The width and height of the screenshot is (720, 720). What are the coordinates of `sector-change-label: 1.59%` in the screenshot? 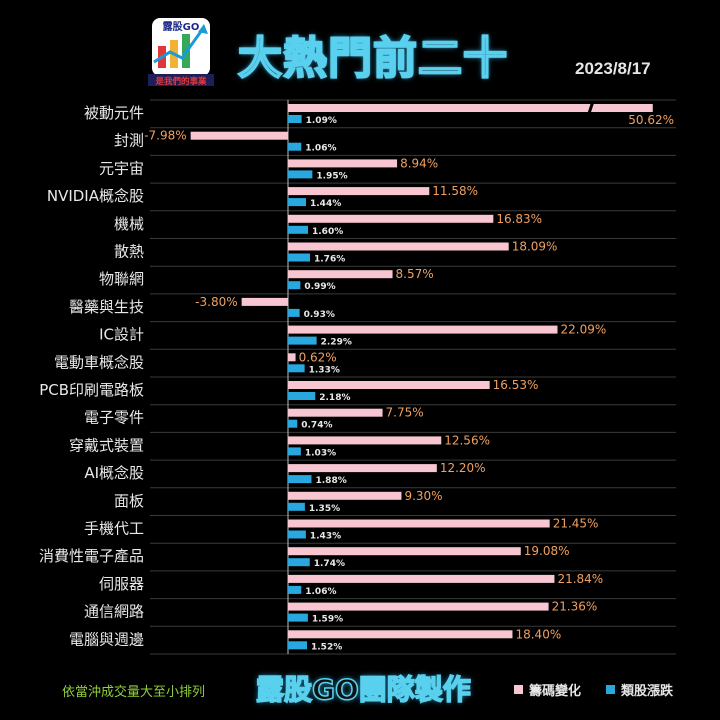 It's located at (327, 620).